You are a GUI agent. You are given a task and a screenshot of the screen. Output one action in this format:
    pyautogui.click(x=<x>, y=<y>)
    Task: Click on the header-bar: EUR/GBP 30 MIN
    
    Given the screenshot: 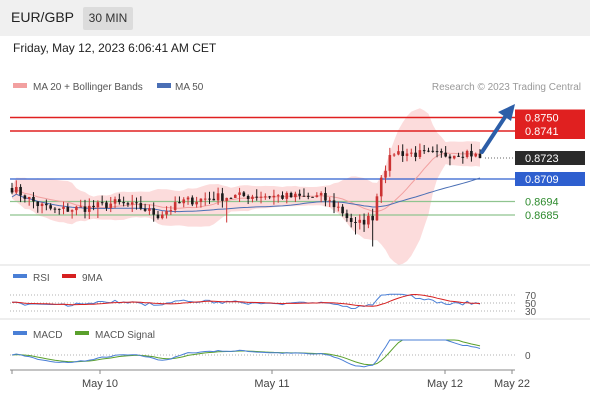 What is the action you would take?
    pyautogui.click(x=295, y=18)
    